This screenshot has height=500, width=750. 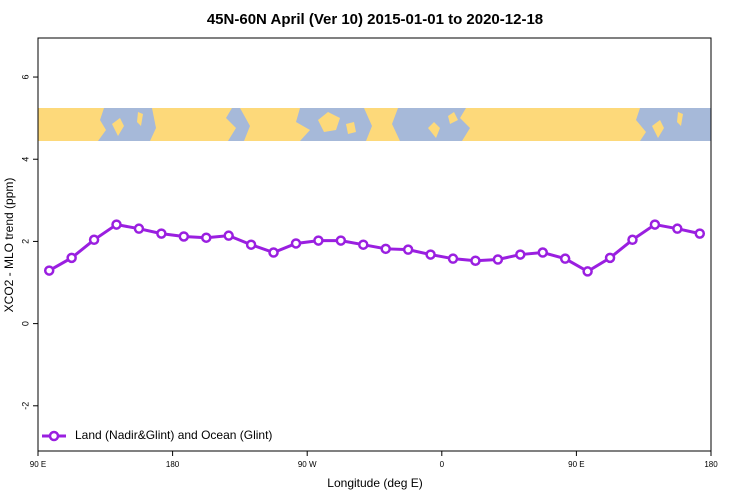 I want to click on y-tick-label: 6, so click(x=25, y=77).